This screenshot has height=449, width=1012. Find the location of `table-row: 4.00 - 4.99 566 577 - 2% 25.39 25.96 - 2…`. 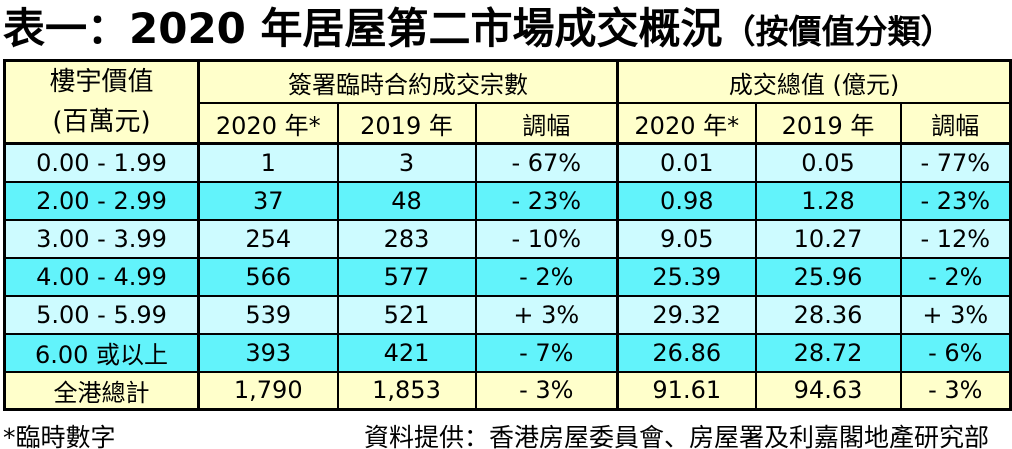

table-row: 4.00 - 4.99 566 577 - 2% 25.39 25.96 - 2… is located at coordinates (507, 276).